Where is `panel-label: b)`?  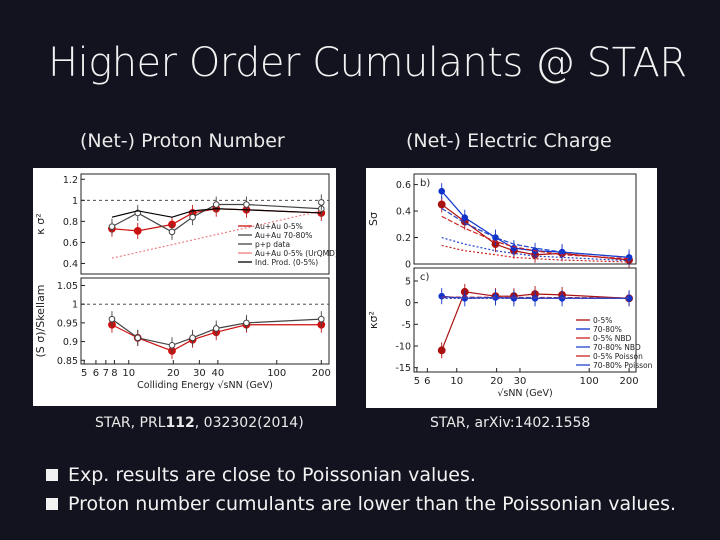
panel-label: b) is located at coordinates (425, 183).